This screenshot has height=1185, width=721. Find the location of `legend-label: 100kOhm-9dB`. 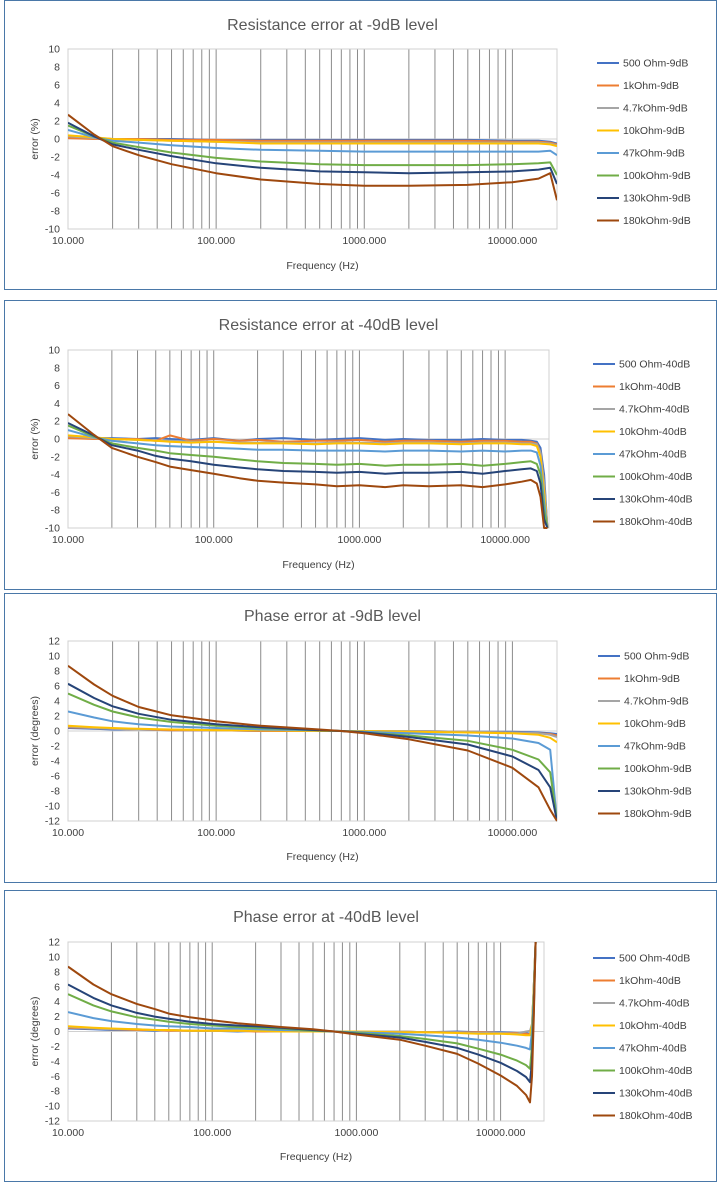

legend-label: 100kOhm-9dB is located at coordinates (657, 176).